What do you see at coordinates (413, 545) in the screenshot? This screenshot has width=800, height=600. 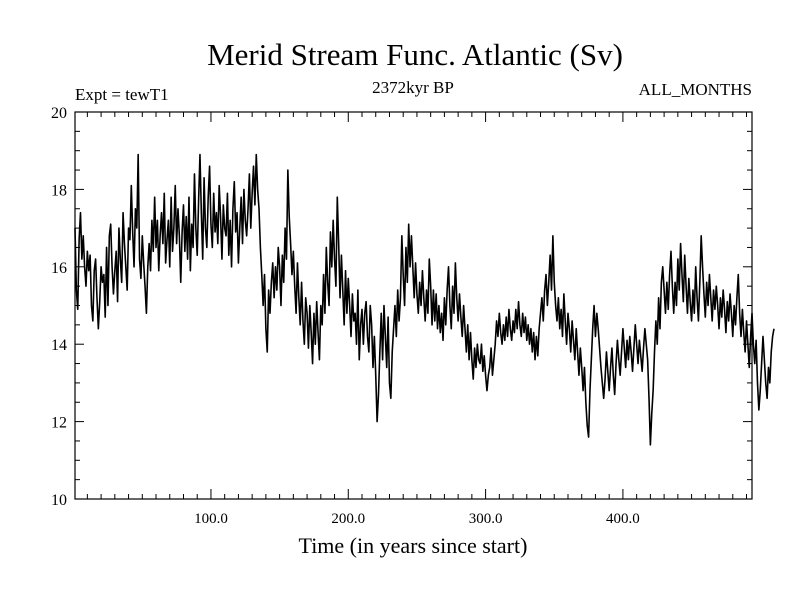 I see `x-axis-title: Time (in years since start)` at bounding box center [413, 545].